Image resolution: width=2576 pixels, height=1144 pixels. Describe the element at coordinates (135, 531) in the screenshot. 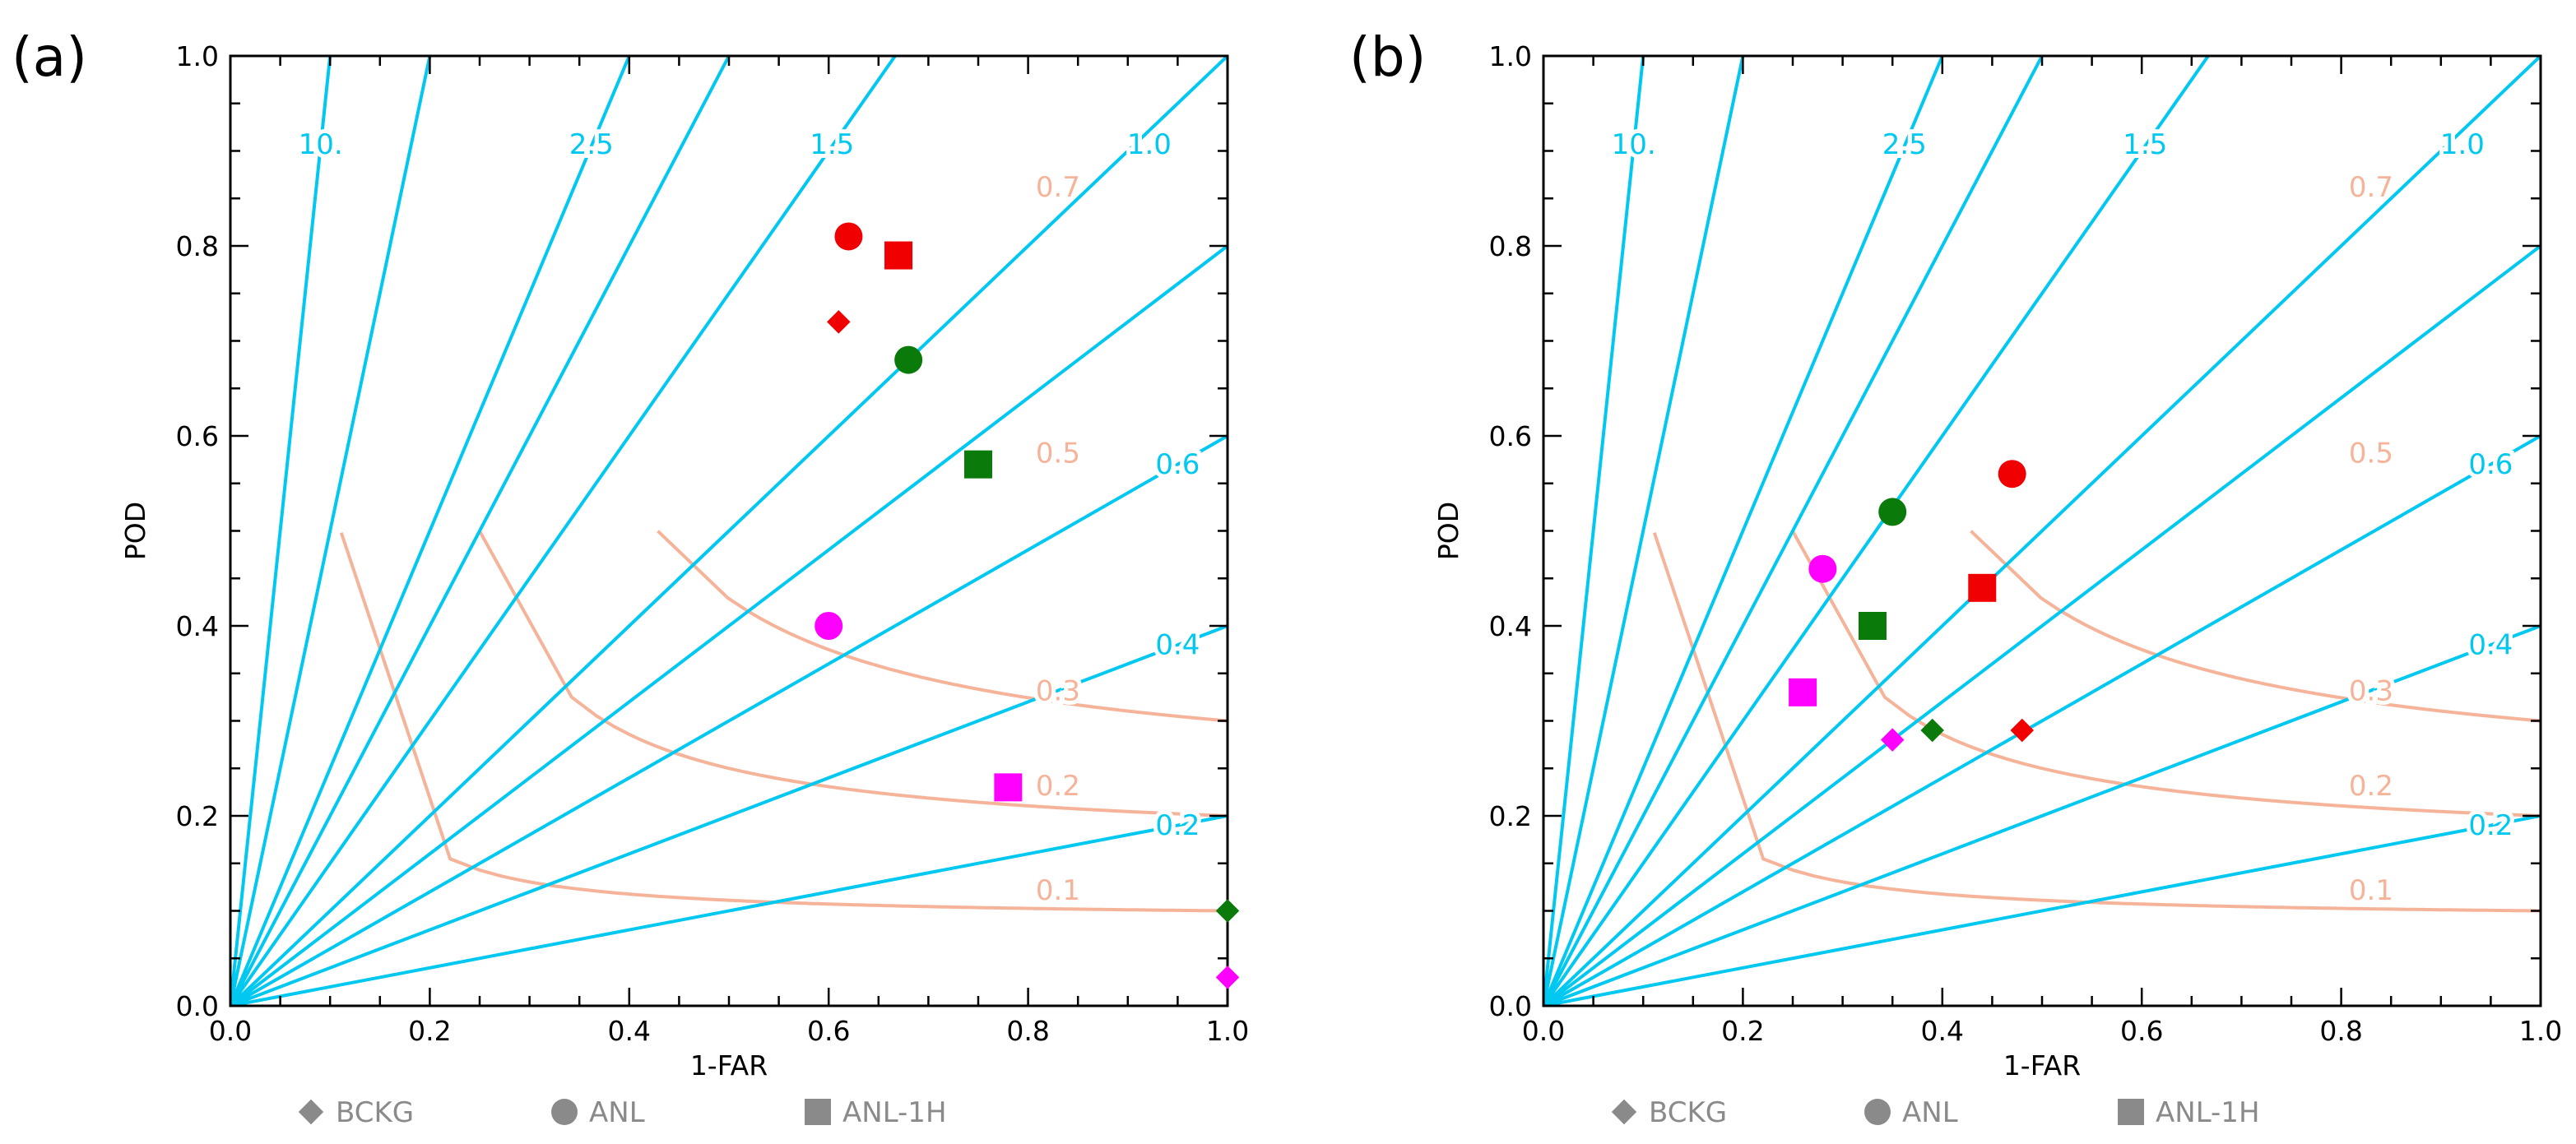

I see `y-axis-label: POD` at that location.